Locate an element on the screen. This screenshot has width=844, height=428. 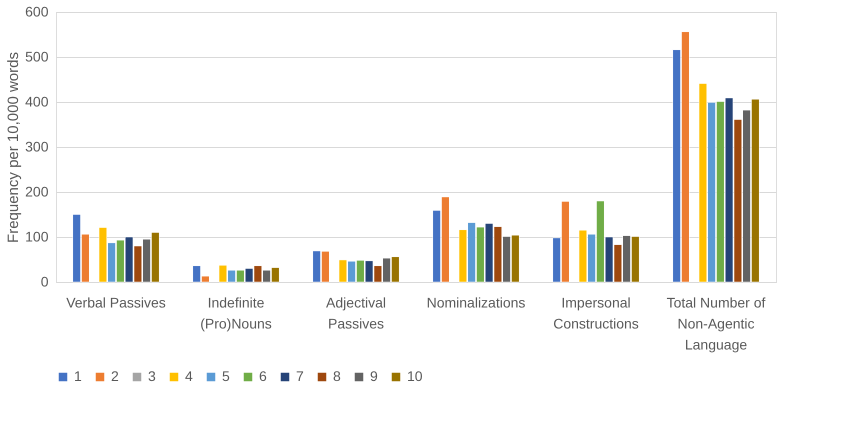
y-tick-label: 400 is located at coordinates (37, 102).